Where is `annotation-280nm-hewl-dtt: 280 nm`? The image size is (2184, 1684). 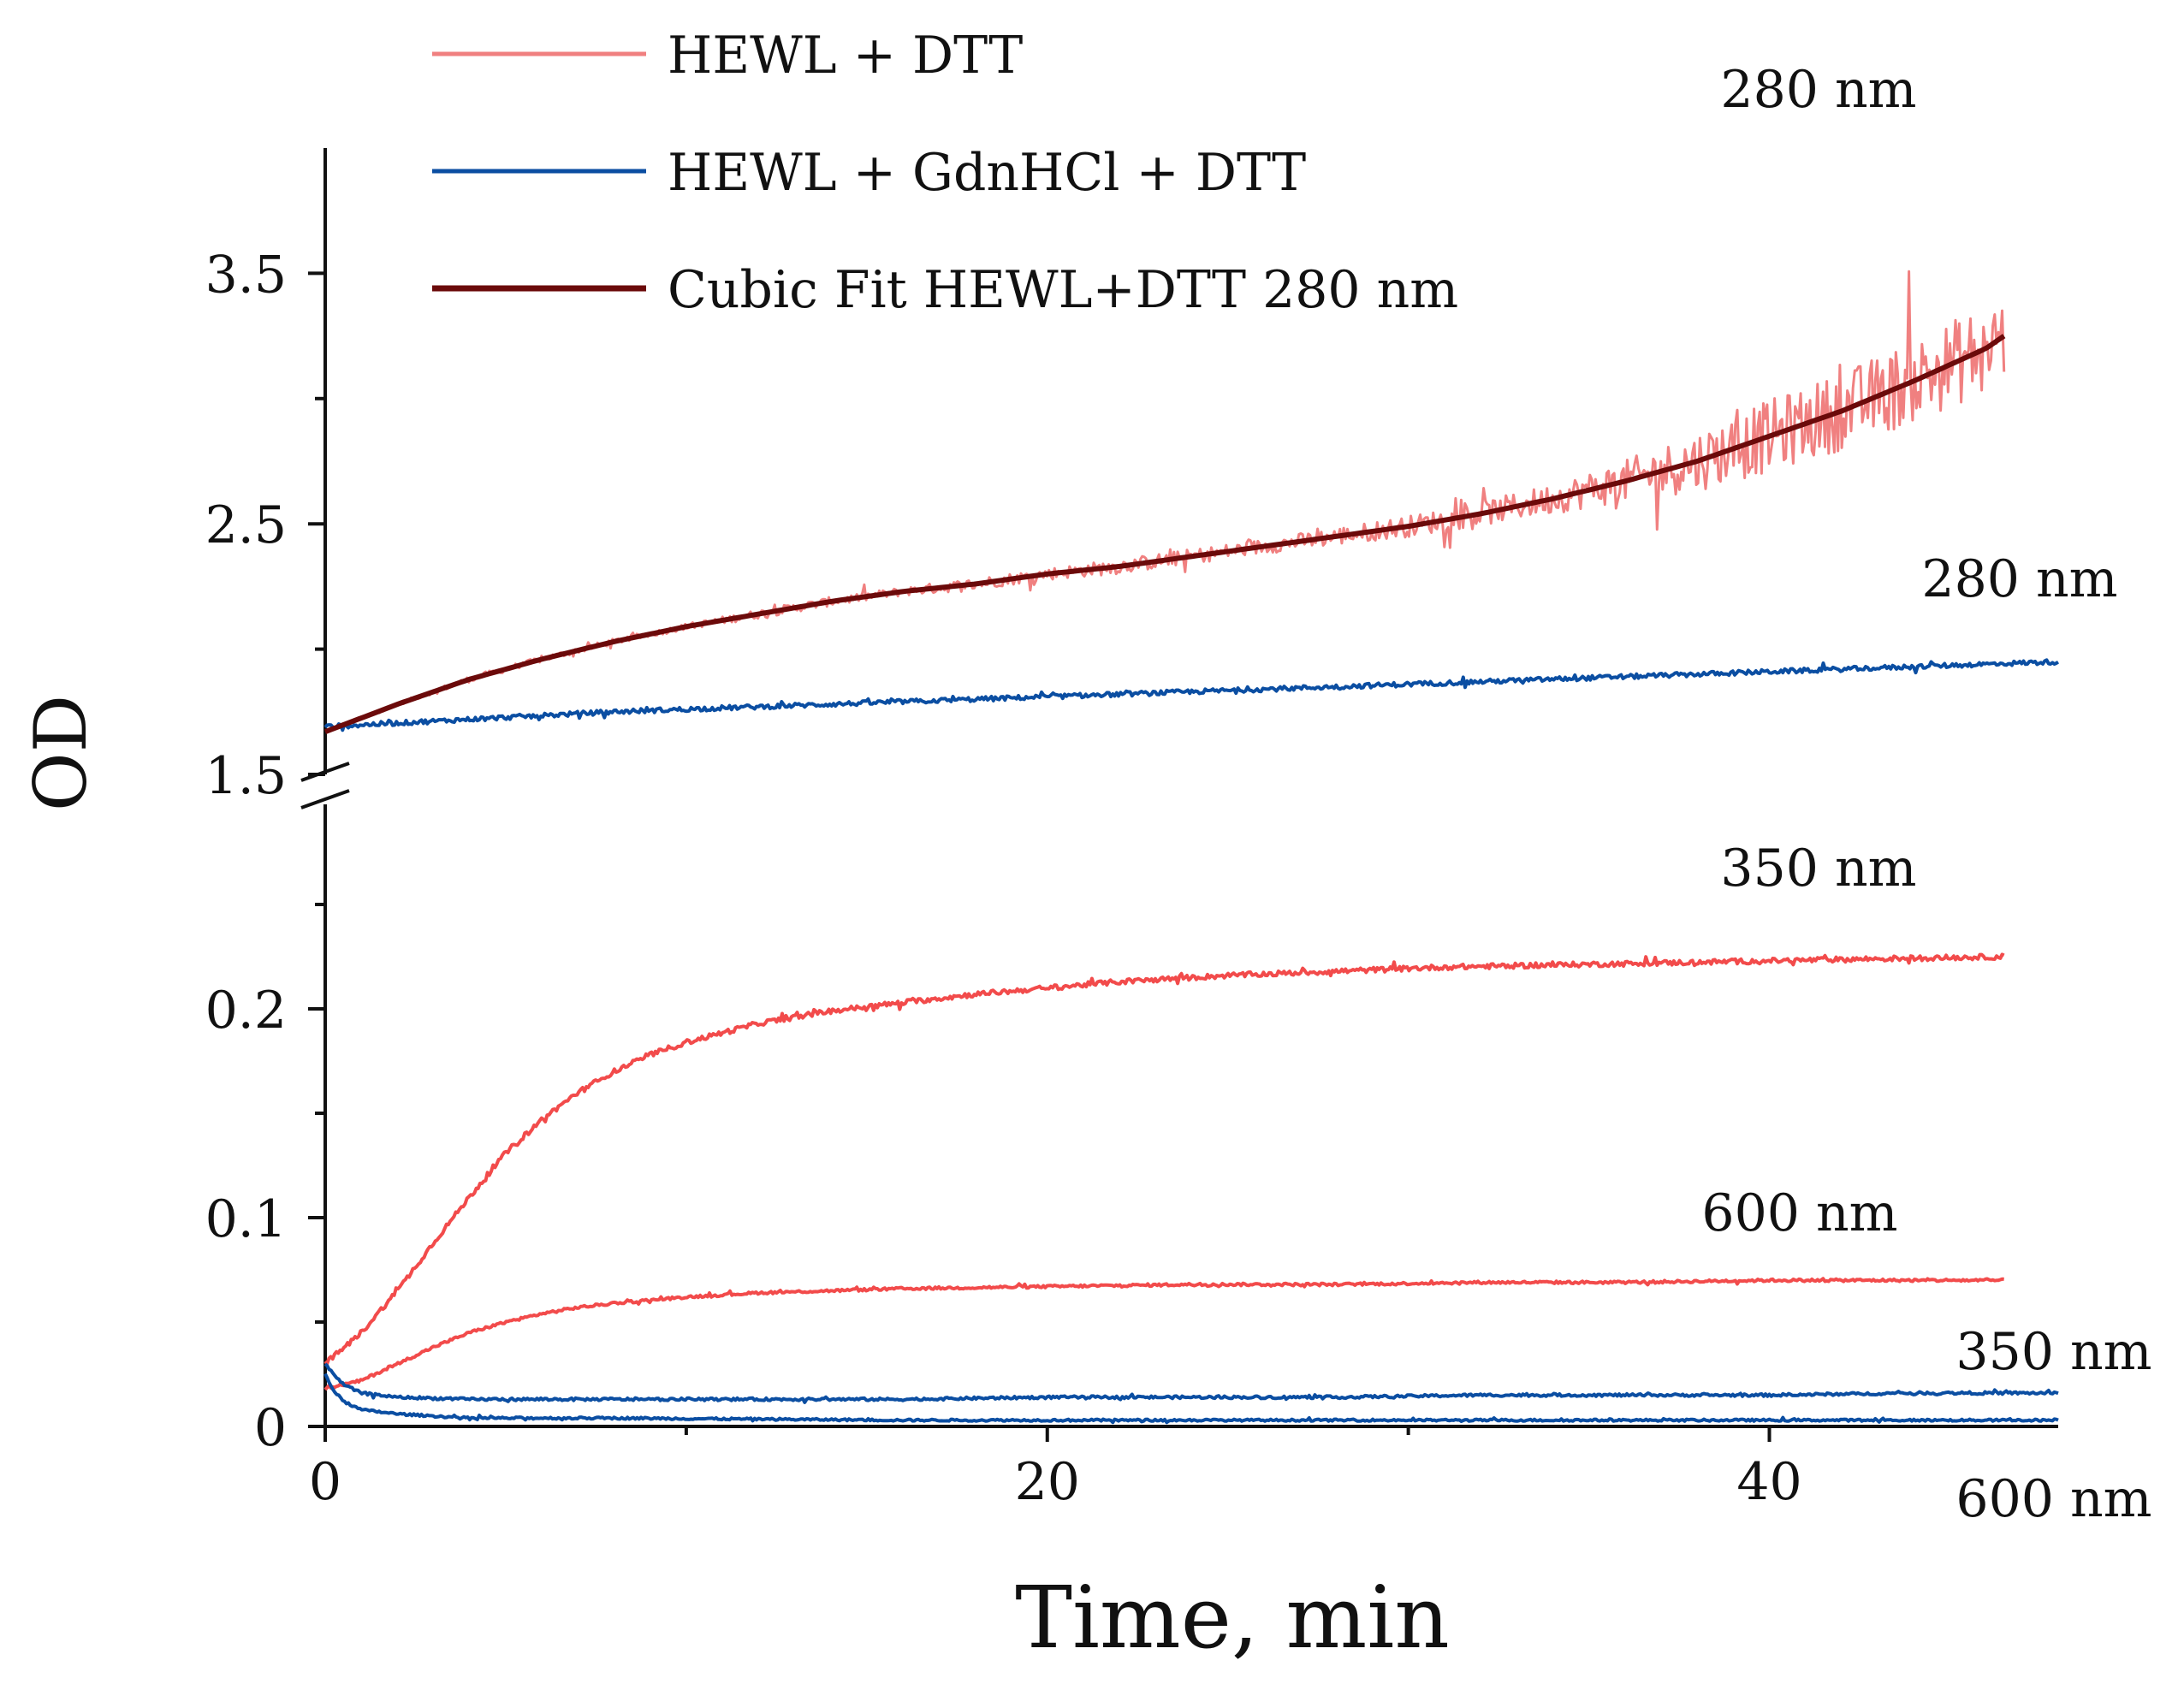 annotation-280nm-hewl-dtt: 280 nm is located at coordinates (1818, 90).